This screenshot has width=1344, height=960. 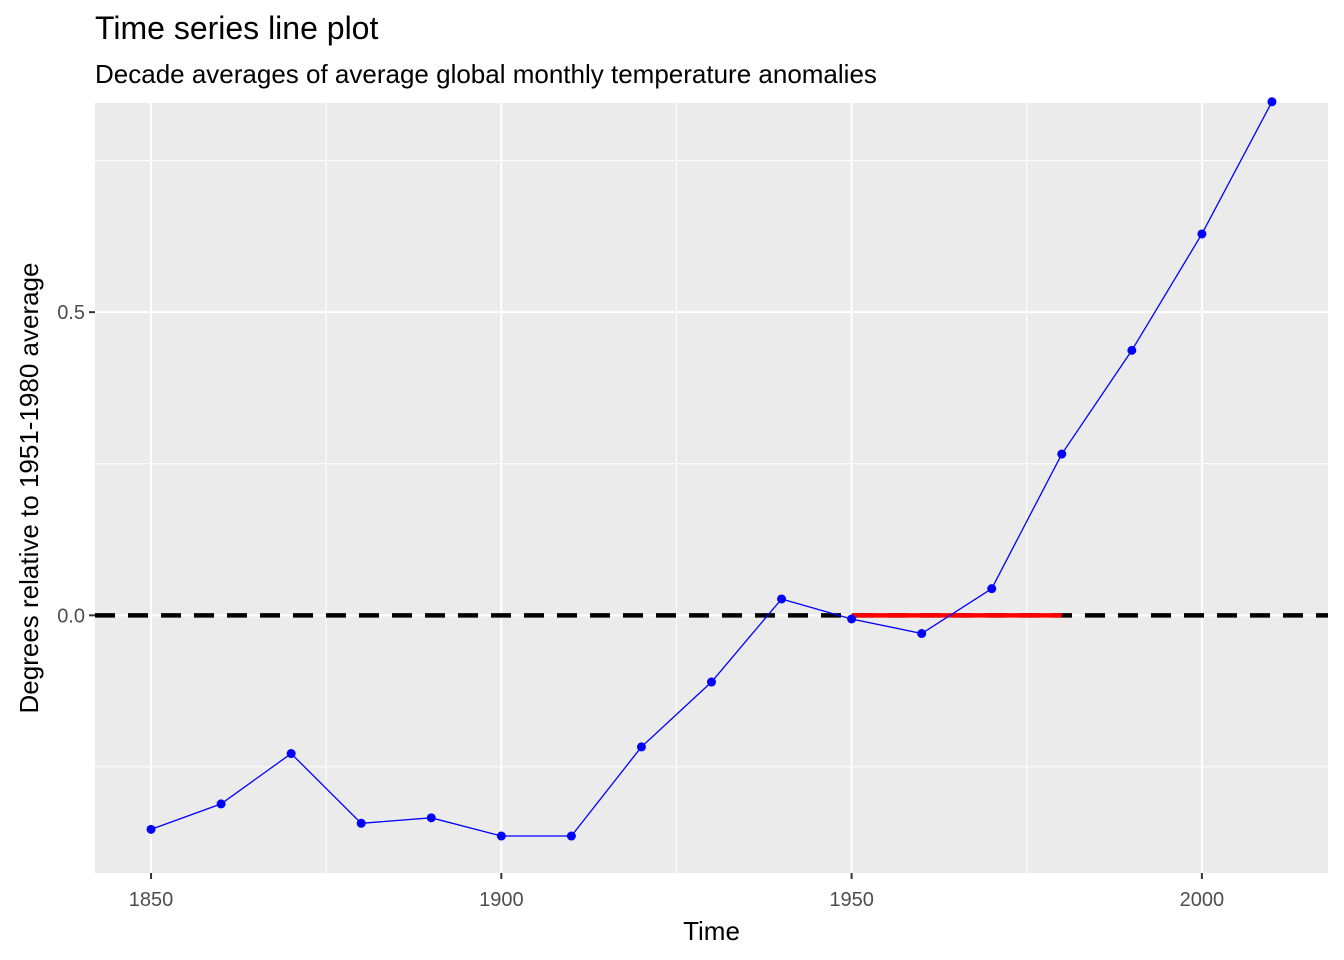 I want to click on y-axis-title: Degrees relative to 1951-1980 average, so click(x=29, y=488).